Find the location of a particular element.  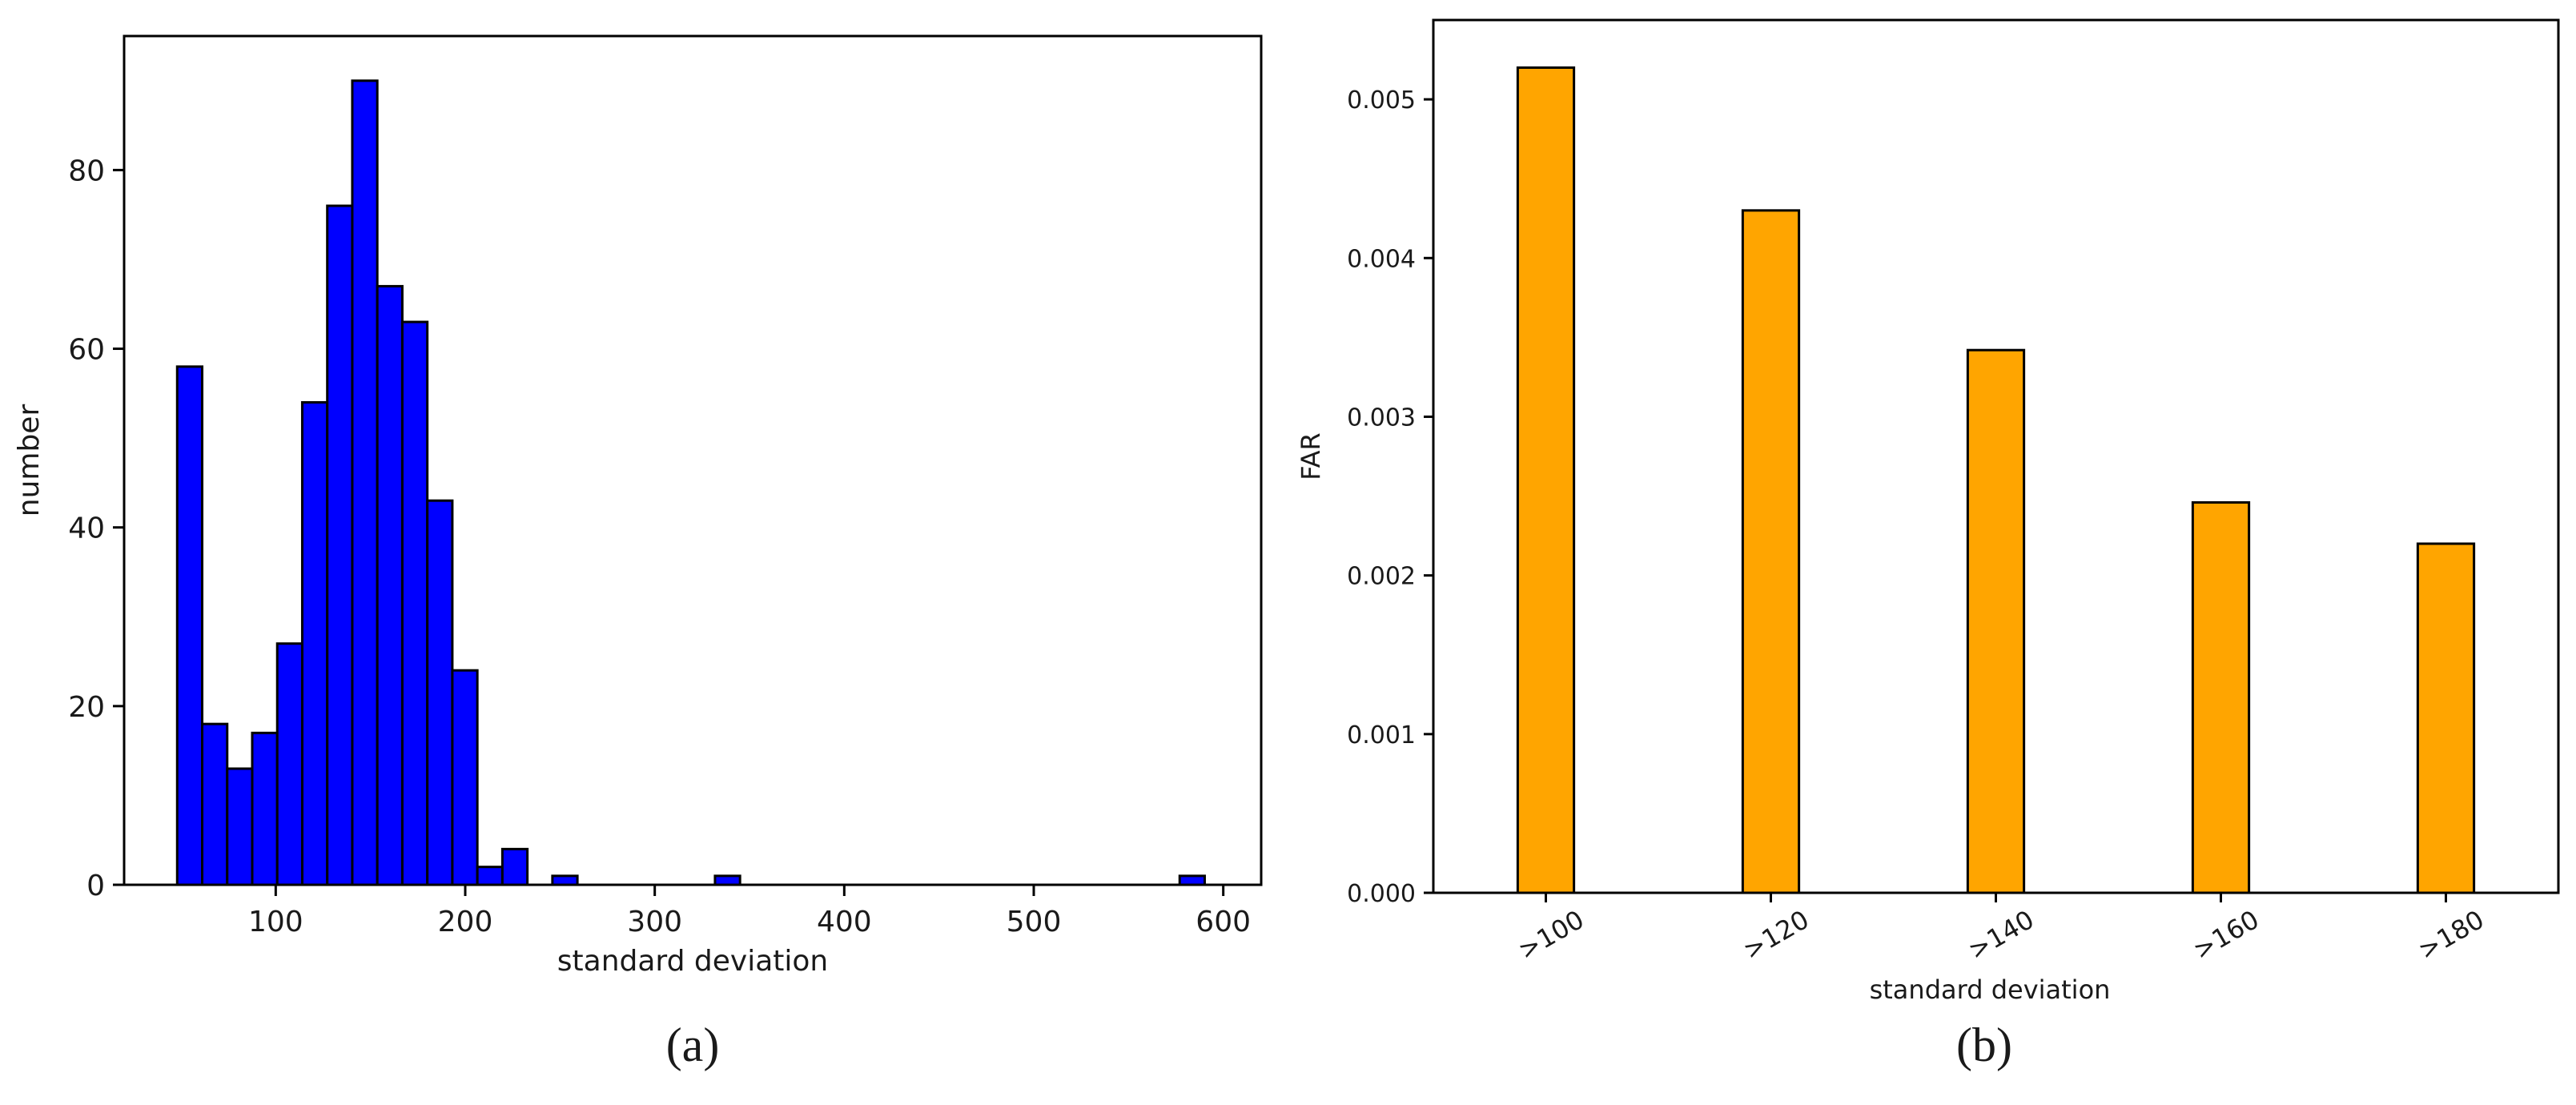

histogram-y-tick-label: 0 is located at coordinates (95, 886).